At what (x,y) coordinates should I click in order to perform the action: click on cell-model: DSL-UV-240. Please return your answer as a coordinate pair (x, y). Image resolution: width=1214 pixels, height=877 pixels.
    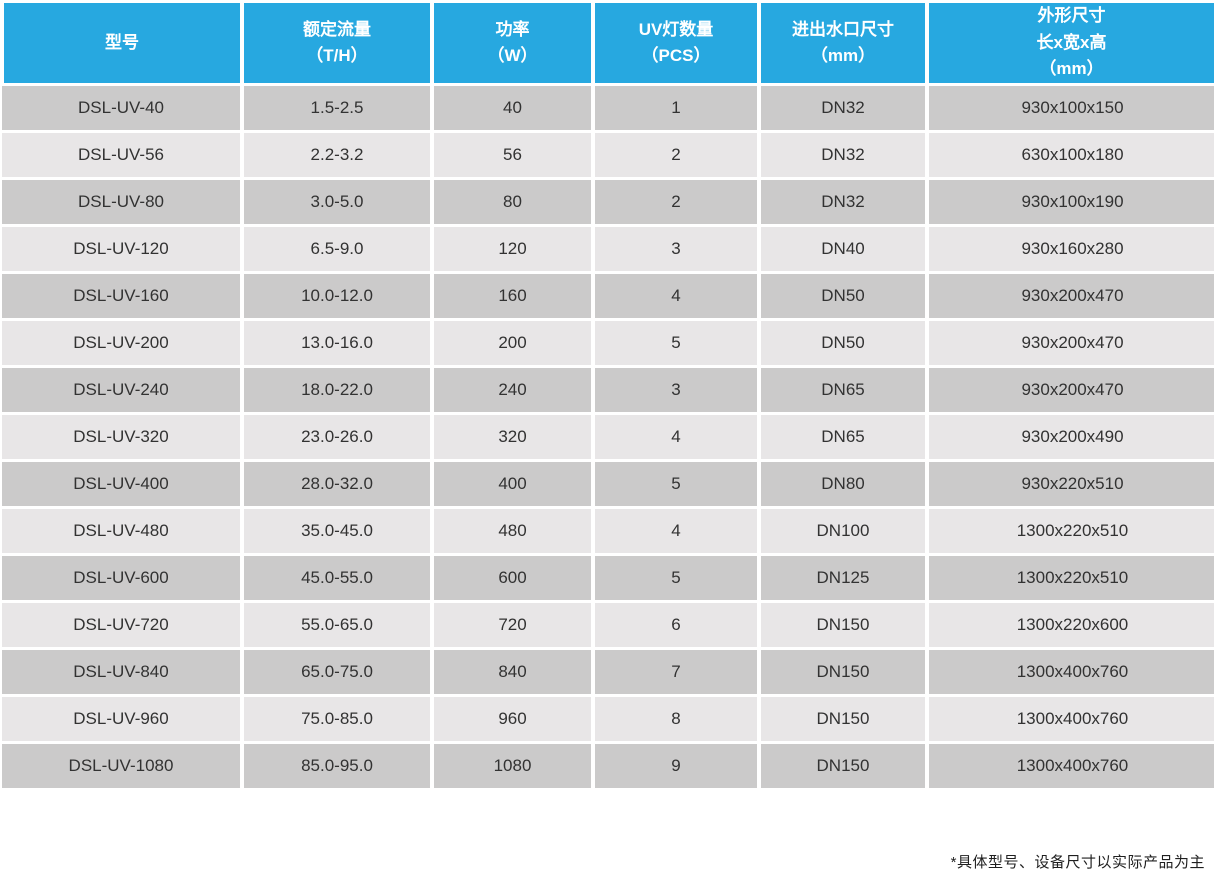
    Looking at the image, I should click on (123, 390).